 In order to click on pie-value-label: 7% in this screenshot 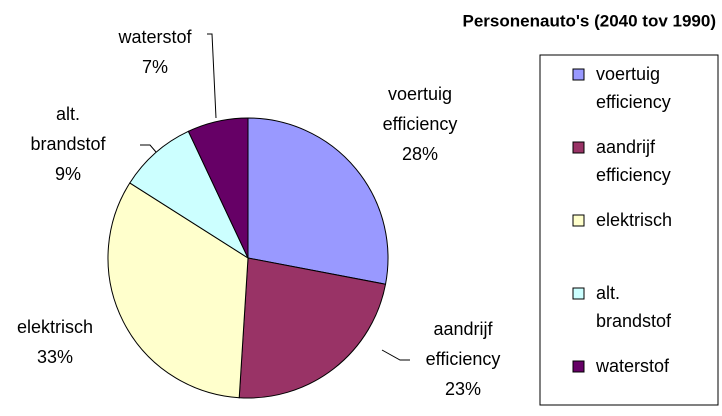, I will do `click(155, 67)`.